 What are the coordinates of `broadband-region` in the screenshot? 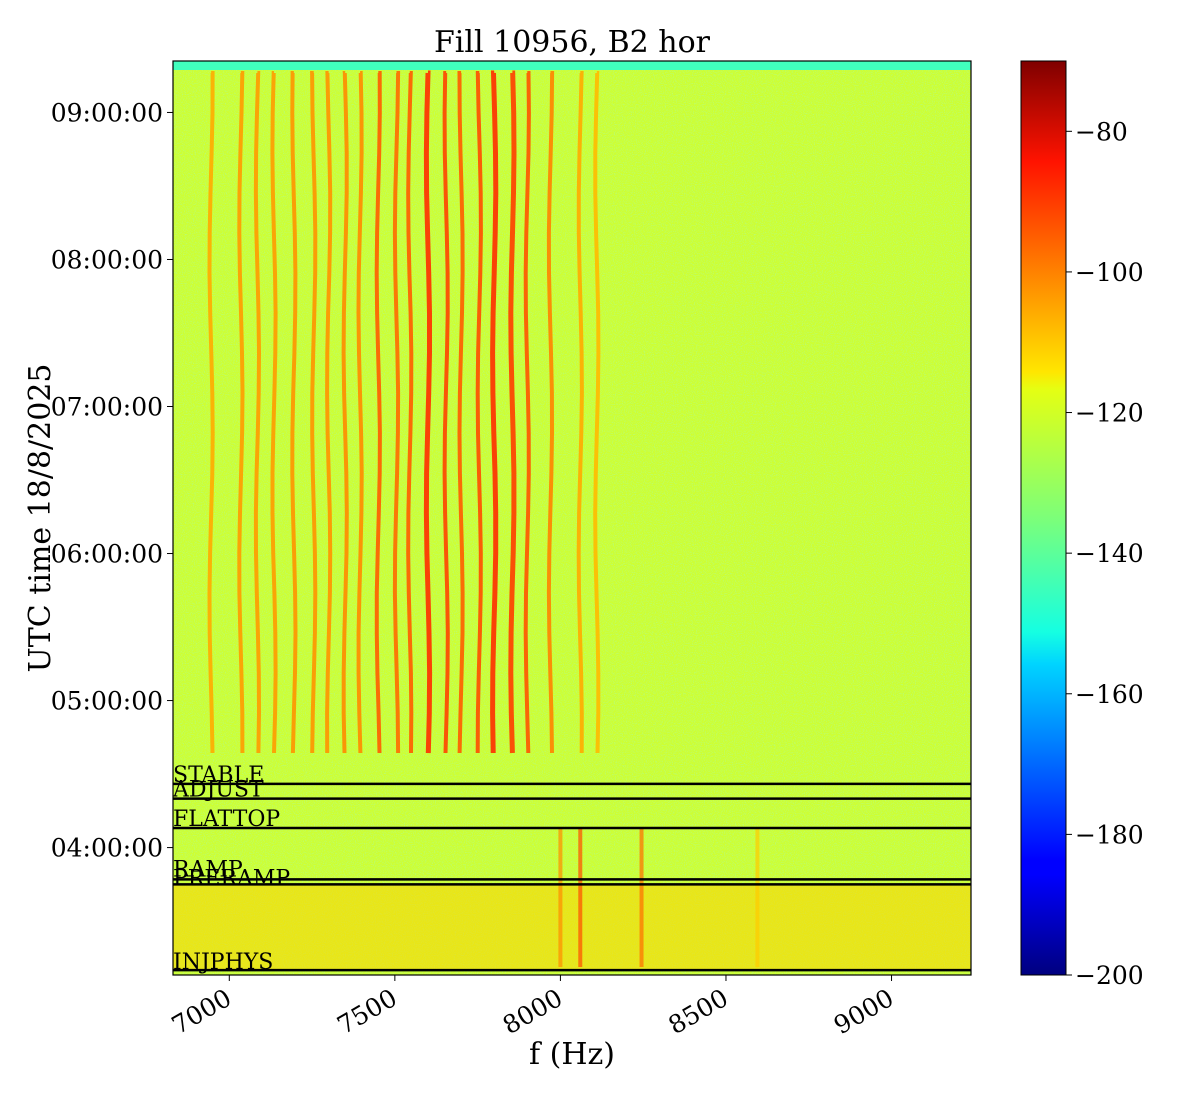 It's located at (572, 926).